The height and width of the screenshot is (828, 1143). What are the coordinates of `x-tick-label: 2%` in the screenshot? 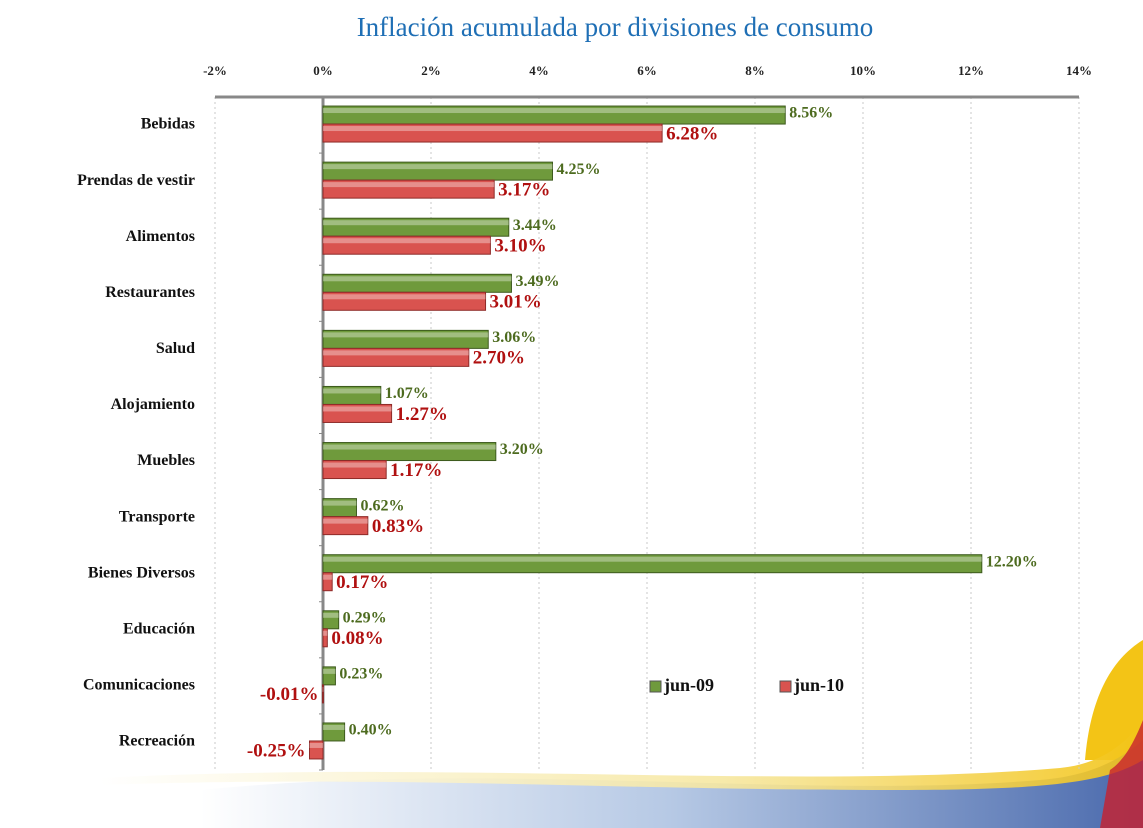 It's located at (431, 70).